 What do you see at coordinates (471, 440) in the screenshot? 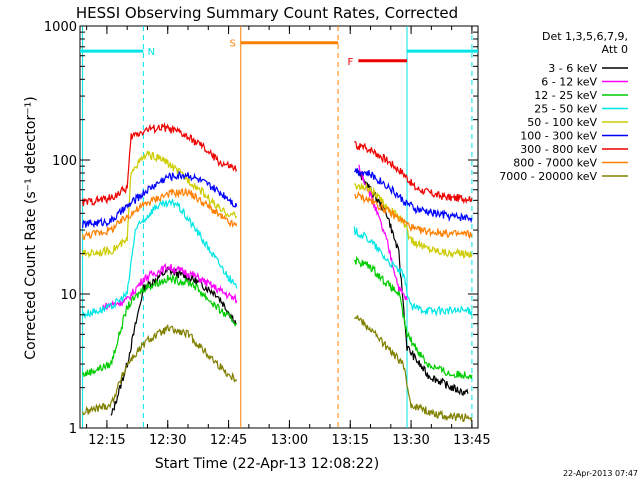
I see `x-tick-label-6: 13:45` at bounding box center [471, 440].